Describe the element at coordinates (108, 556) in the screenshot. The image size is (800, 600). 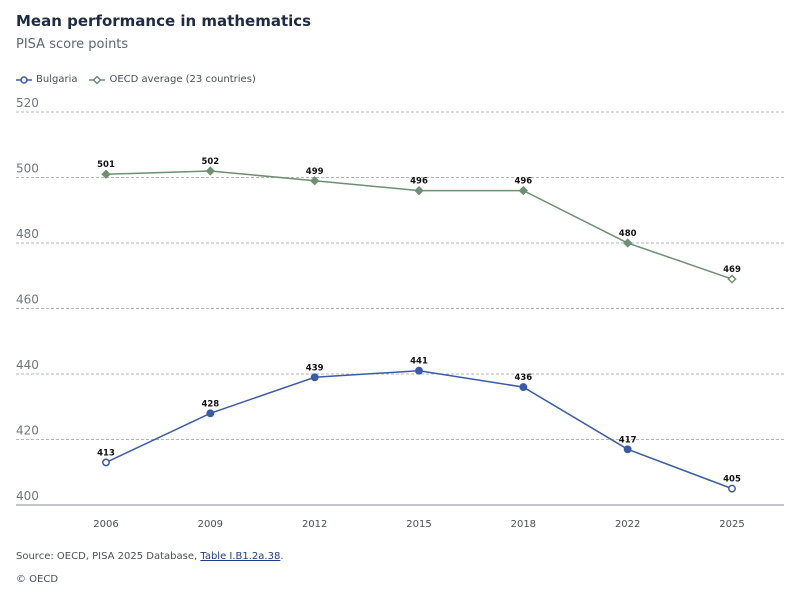
I see `source-prefix: Source: OECD, PISA 2025 Database,` at that location.